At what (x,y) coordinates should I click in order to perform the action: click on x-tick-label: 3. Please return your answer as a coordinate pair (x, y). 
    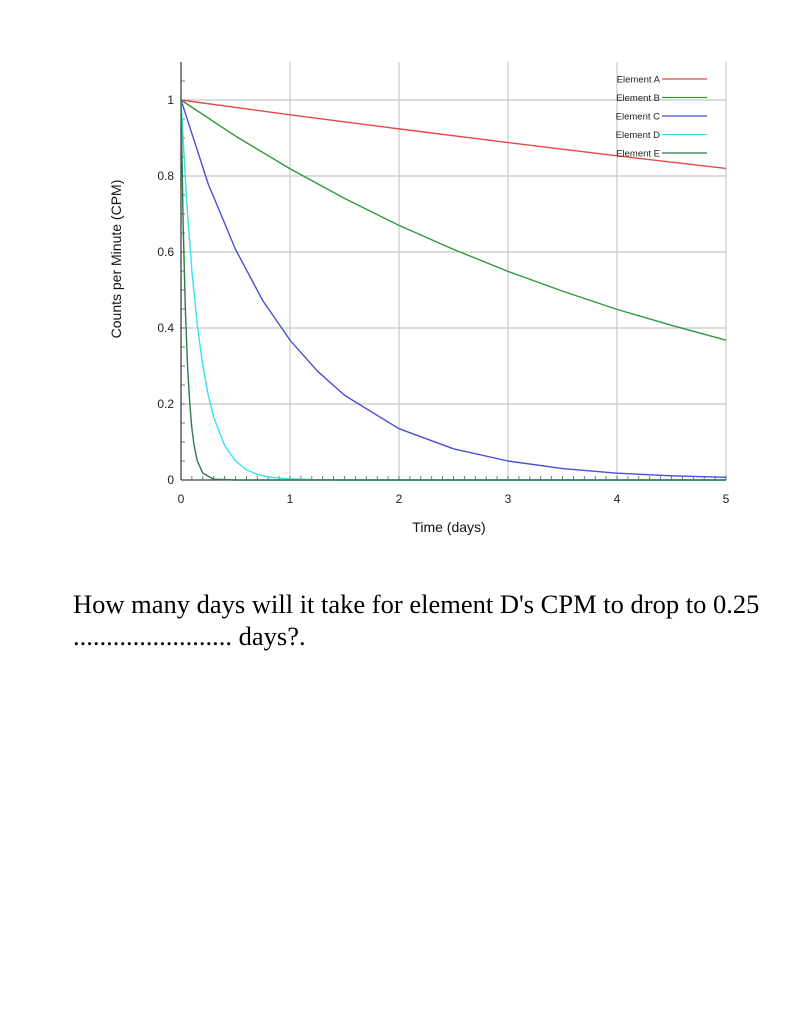
    Looking at the image, I should click on (508, 499).